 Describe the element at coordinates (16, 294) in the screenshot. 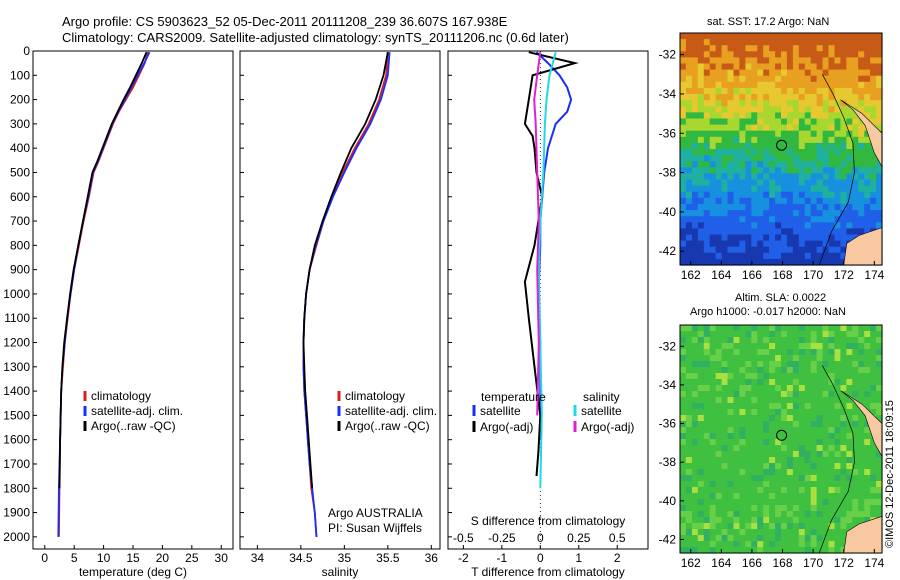

I see `depth-tick-label: 1000` at that location.